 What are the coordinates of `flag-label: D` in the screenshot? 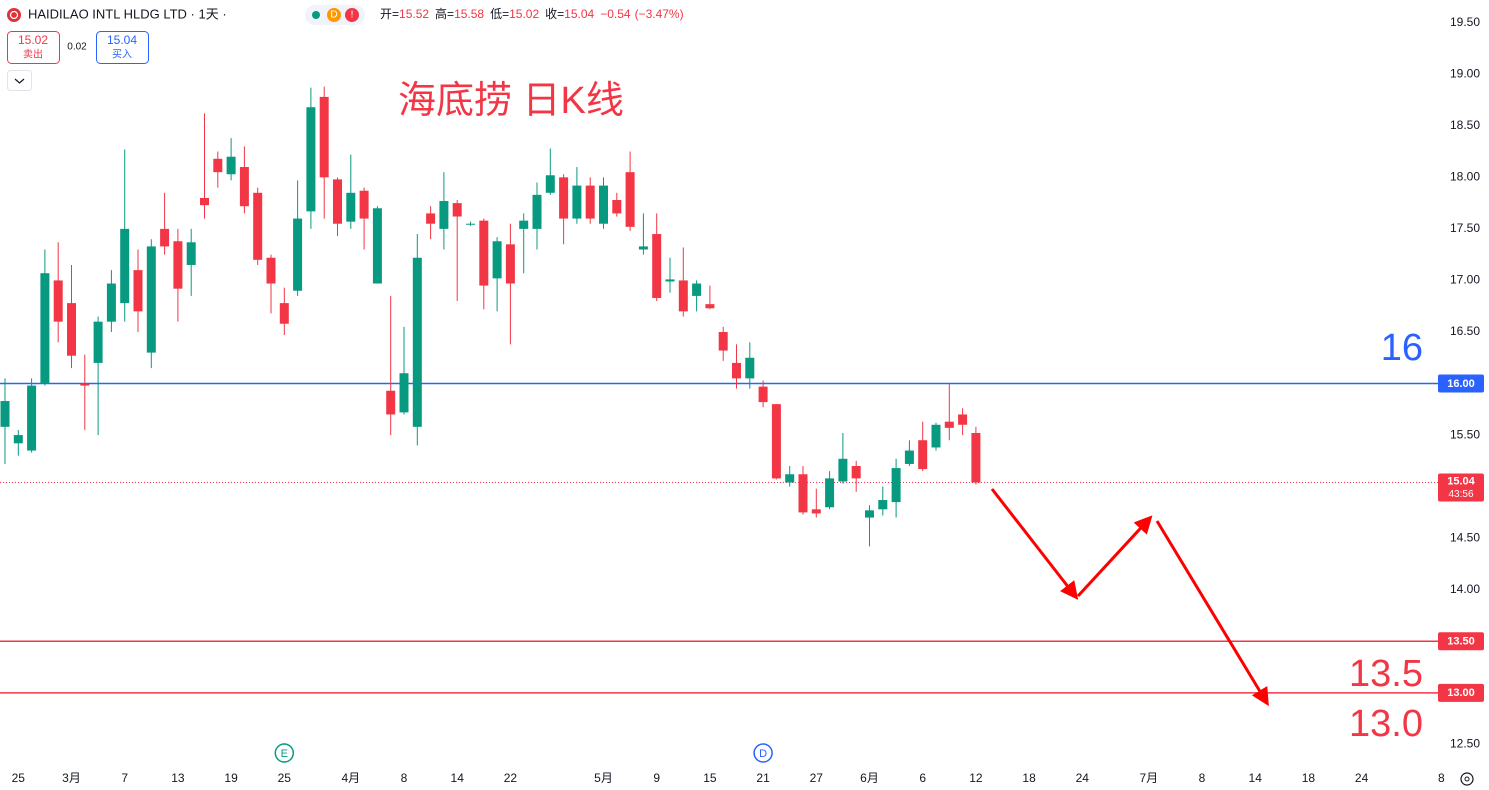 It's located at (333, 15).